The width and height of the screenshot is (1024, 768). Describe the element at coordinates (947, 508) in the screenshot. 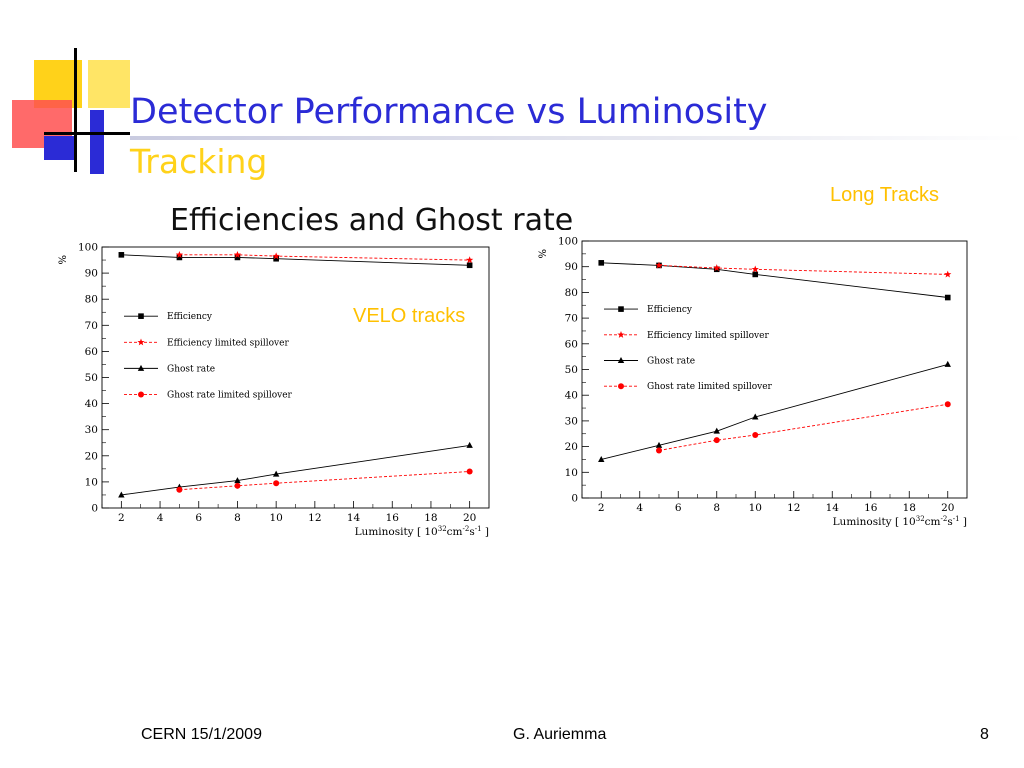

I see `long-xtick-label: 20` at that location.